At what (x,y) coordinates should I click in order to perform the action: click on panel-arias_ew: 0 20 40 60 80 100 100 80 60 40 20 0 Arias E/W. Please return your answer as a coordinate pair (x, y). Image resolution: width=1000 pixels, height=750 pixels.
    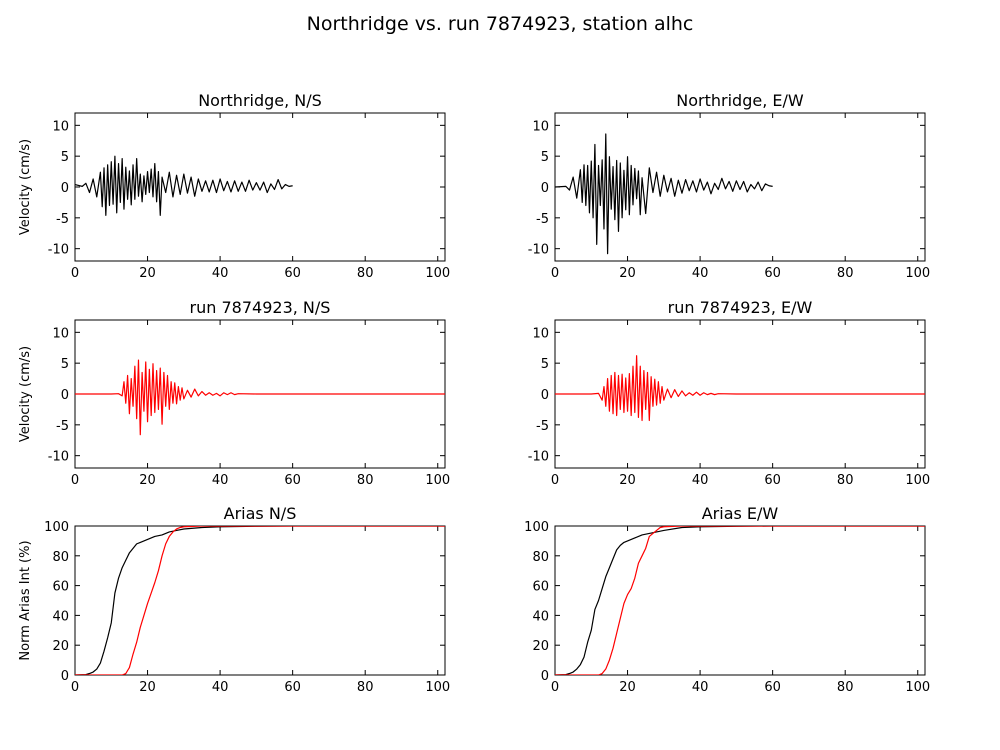
    Looking at the image, I should click on (727, 599).